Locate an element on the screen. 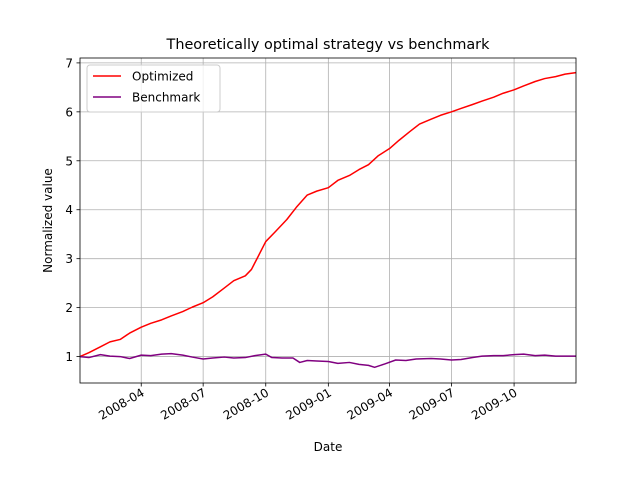  y-tick-label: 5 is located at coordinates (69, 161).